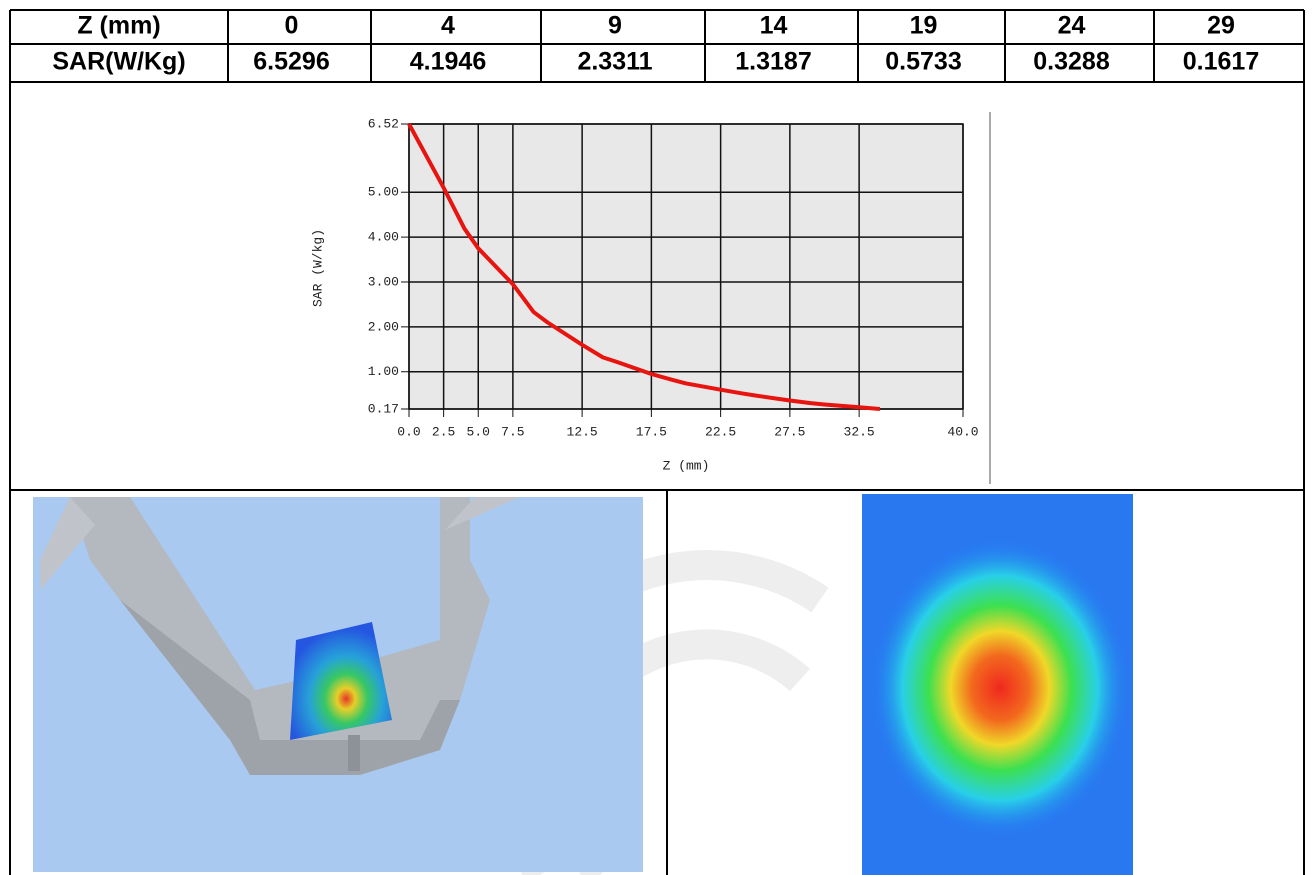 The height and width of the screenshot is (875, 1314). What do you see at coordinates (512, 431) in the screenshot?
I see `x-tick-label: 7.5` at bounding box center [512, 431].